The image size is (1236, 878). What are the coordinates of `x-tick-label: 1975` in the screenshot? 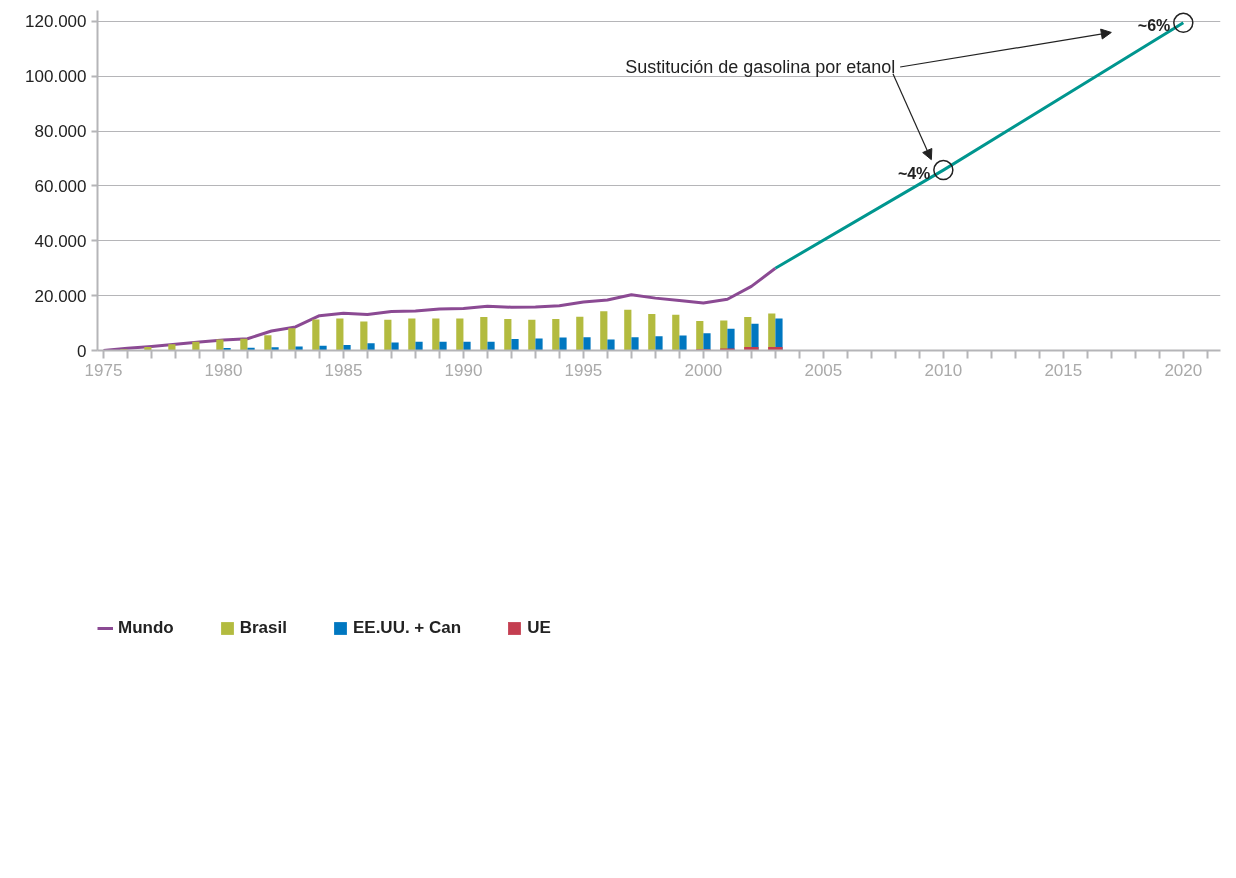 It's located at (103, 370).